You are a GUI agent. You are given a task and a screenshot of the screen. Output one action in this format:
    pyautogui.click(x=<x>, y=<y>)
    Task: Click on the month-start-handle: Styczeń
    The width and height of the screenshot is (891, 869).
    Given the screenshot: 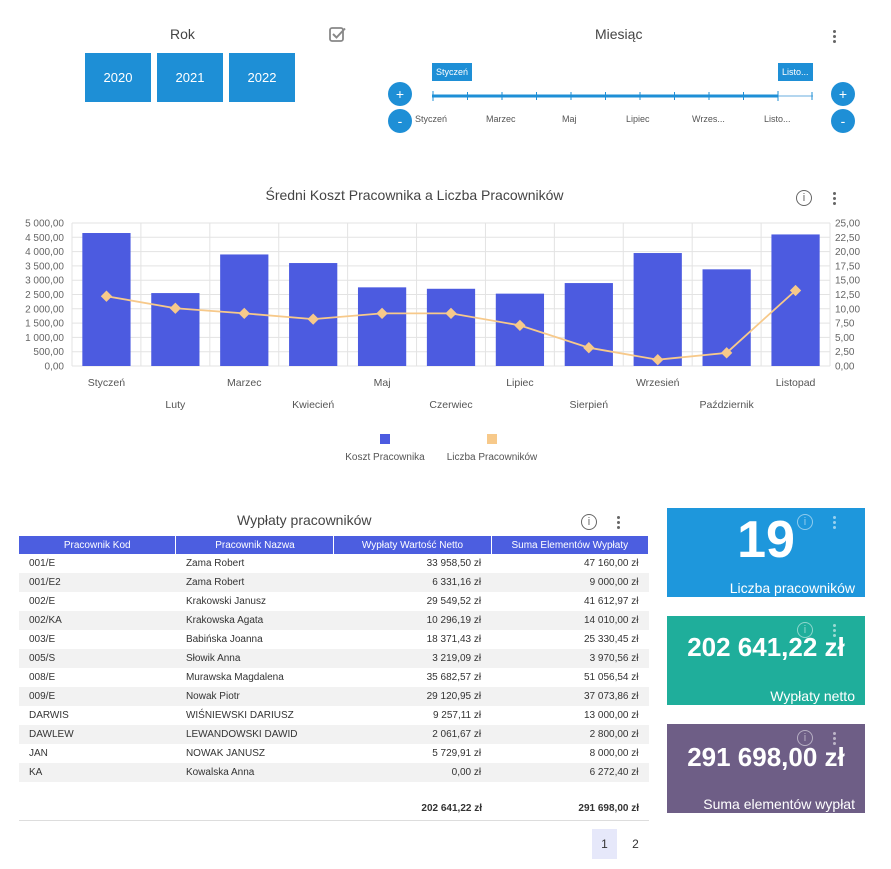 What is the action you would take?
    pyautogui.click(x=452, y=72)
    